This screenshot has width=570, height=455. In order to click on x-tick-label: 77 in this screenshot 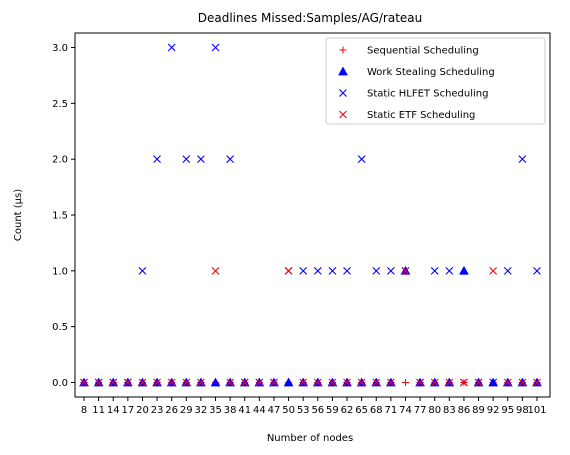, I will do `click(420, 410)`.